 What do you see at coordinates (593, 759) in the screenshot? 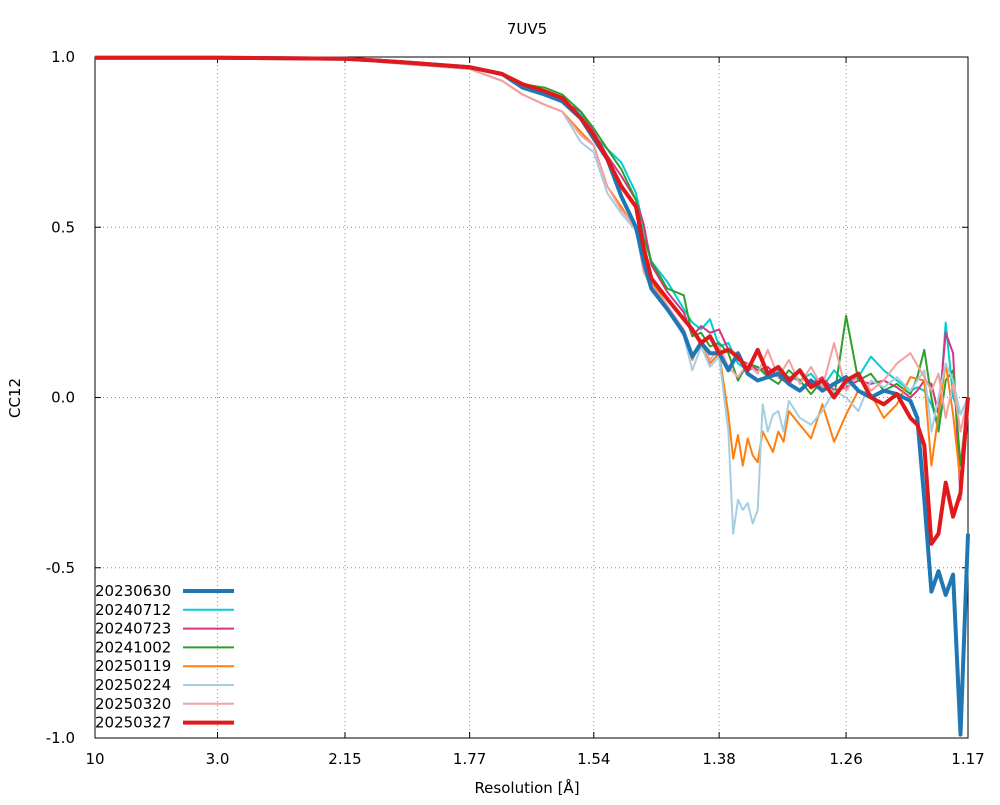
I see `x-tick-label: 1.54` at bounding box center [593, 759].